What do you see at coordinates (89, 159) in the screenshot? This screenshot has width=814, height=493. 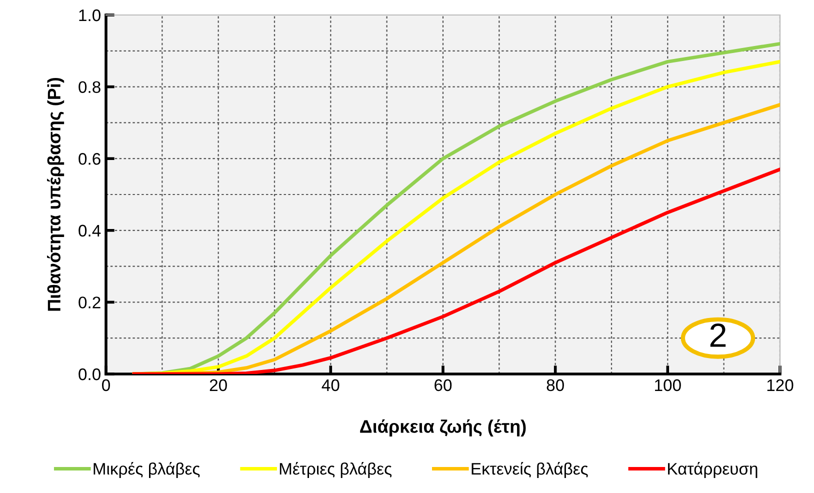 I see `y-tick-label: 0.6` at bounding box center [89, 159].